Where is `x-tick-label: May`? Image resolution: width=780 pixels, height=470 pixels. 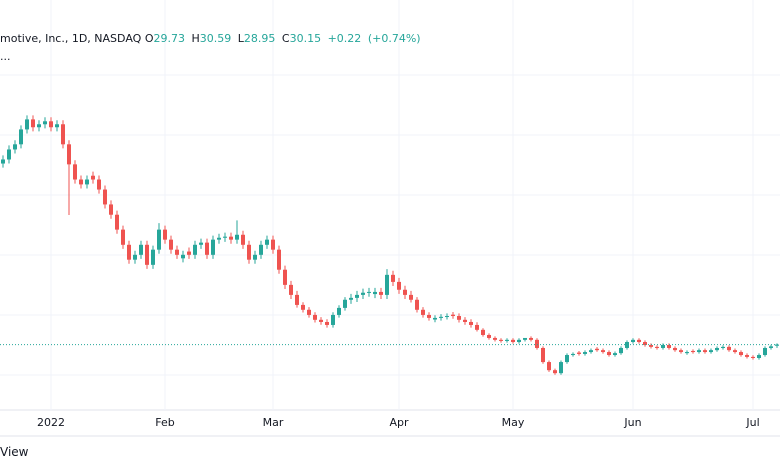
x-tick-label: May is located at coordinates (513, 422).